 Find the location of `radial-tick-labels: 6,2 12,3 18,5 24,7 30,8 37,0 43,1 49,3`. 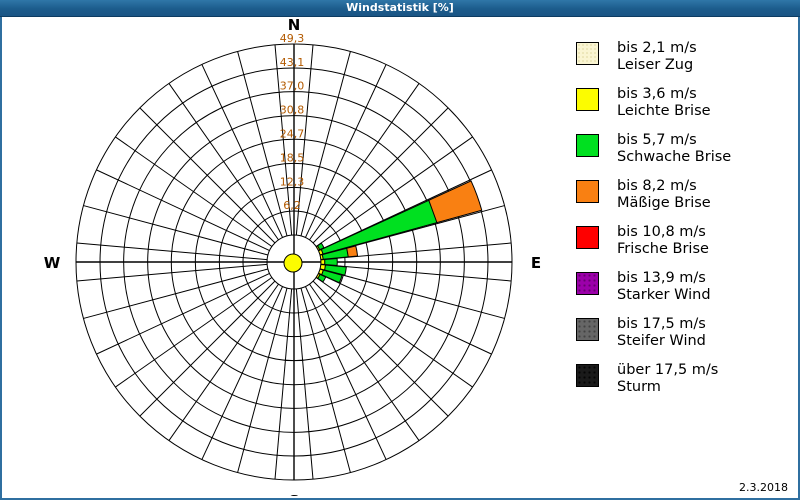

radial-tick-labels: 6,2 12,3 18,5 24,7 30,8 37,0 43,1 49,3 is located at coordinates (292, 122).